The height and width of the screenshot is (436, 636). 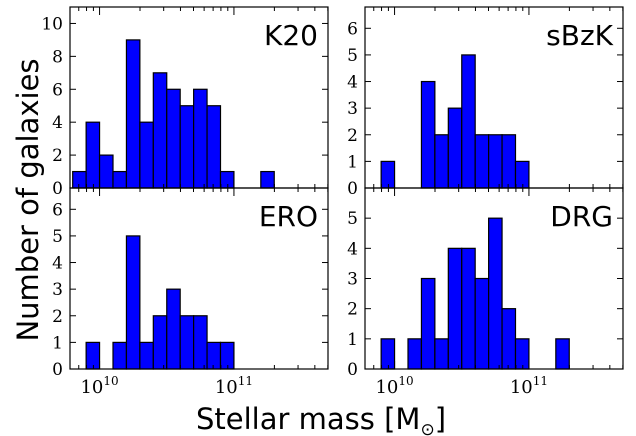 I want to click on y-axis-title: Number of galaxies, so click(x=28, y=199).